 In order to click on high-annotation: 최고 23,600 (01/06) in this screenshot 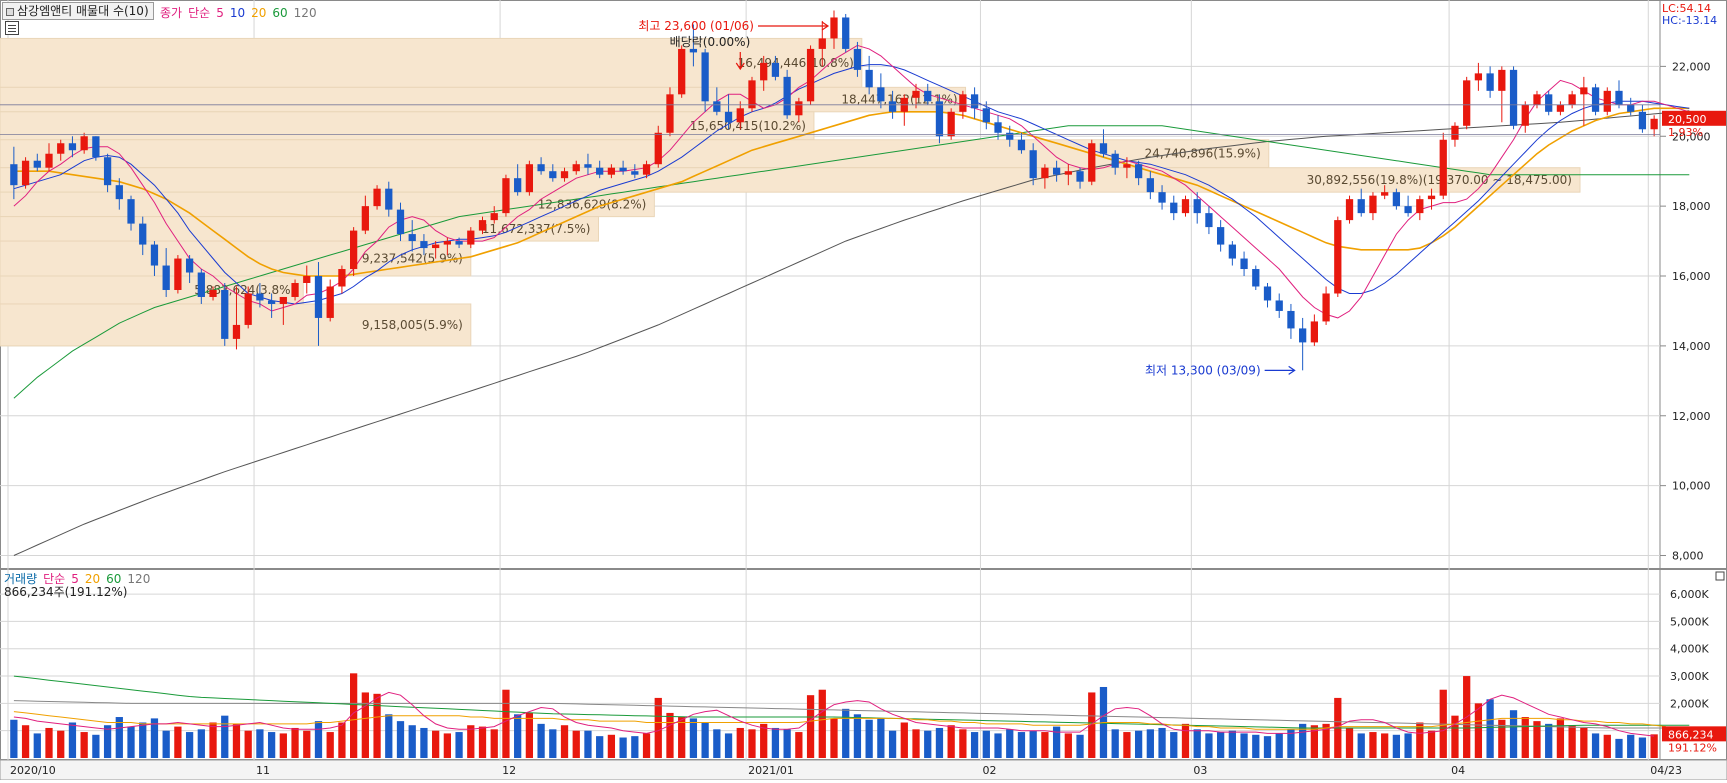, I will do `click(696, 26)`.